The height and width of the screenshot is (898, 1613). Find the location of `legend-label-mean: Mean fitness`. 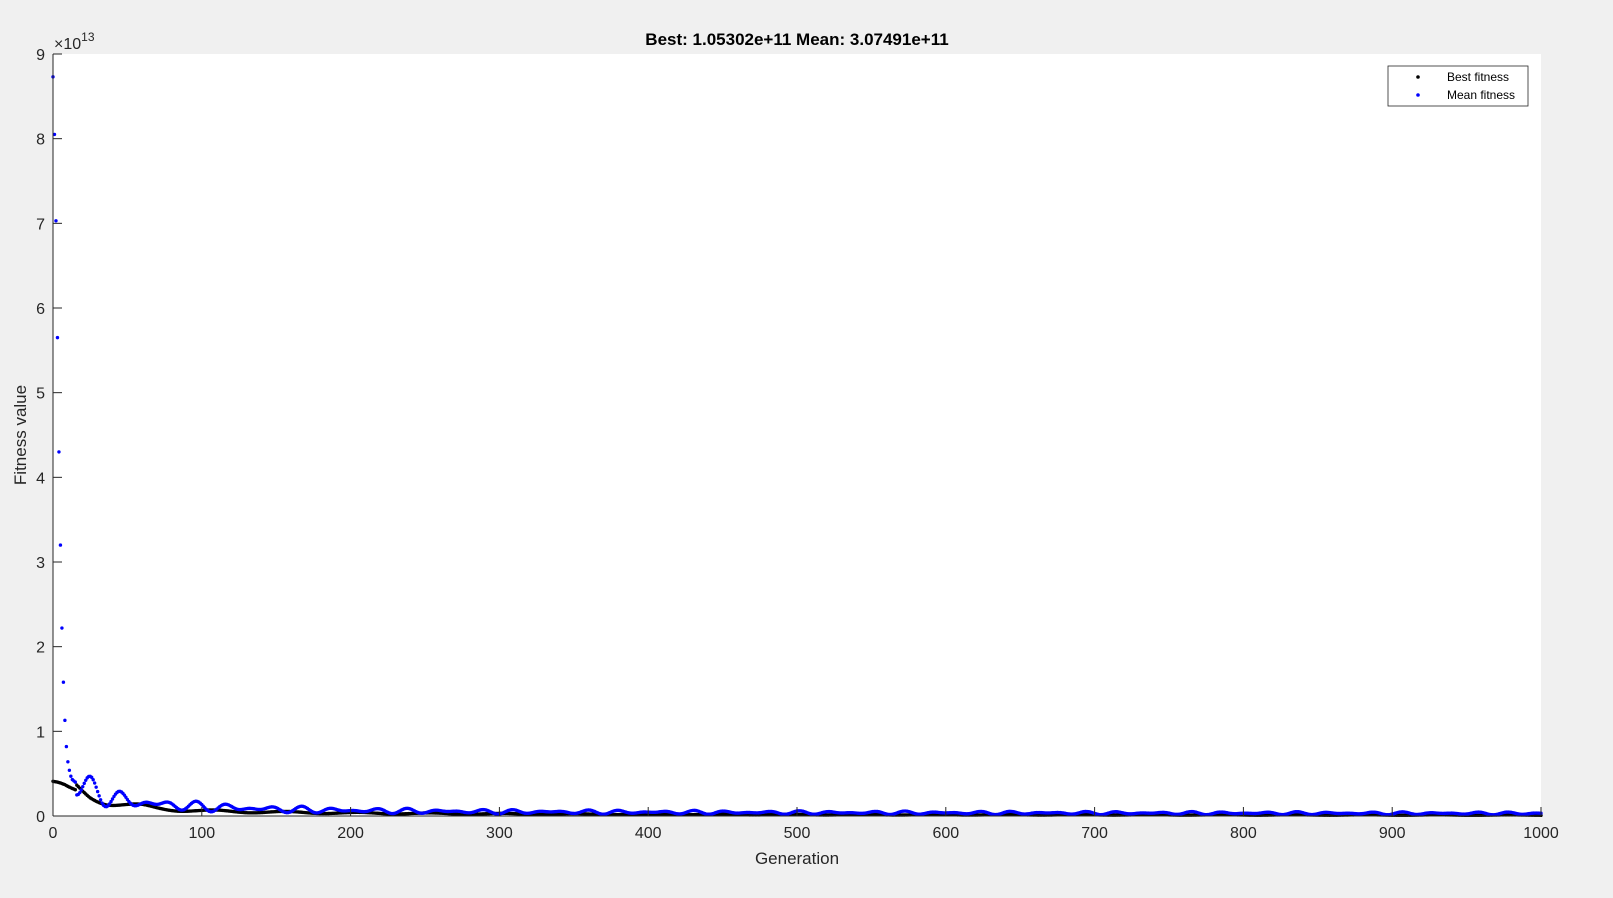

legend-label-mean: Mean fitness is located at coordinates (1481, 95).